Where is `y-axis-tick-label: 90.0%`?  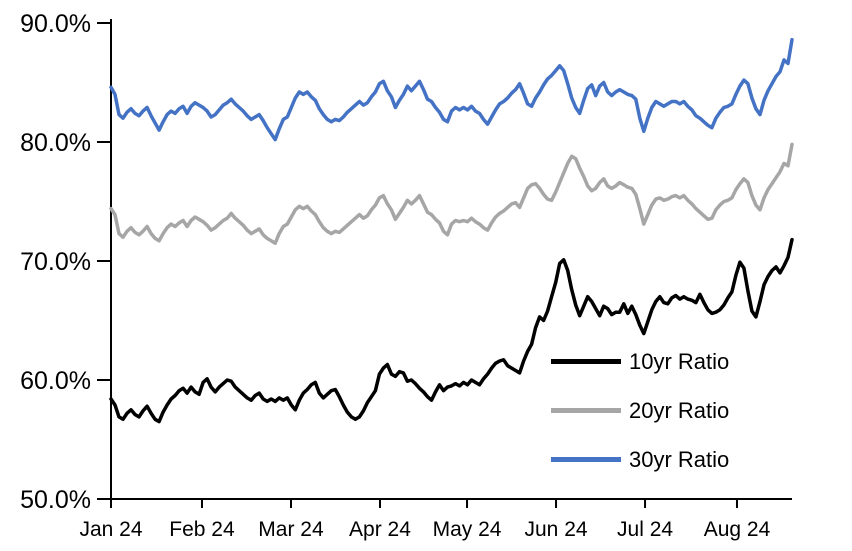
y-axis-tick-label: 90.0% is located at coordinates (55, 24).